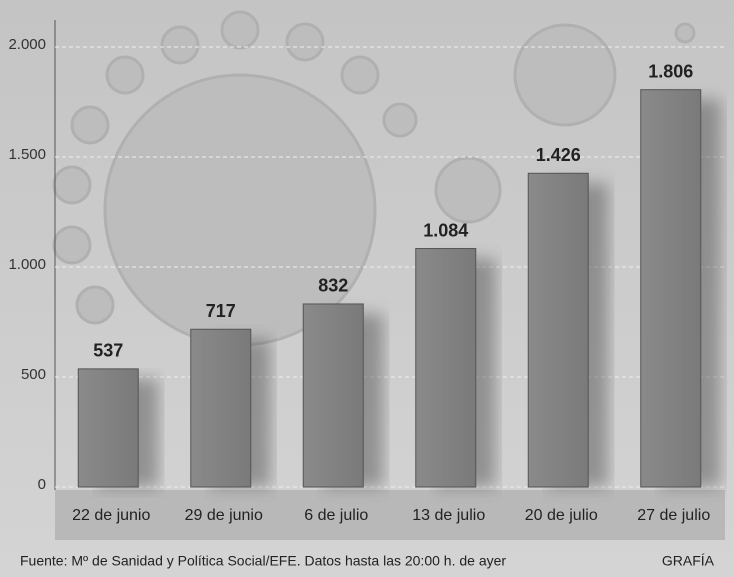 This screenshot has width=734, height=577. I want to click on y-tick-label: 1.000, so click(27, 264).